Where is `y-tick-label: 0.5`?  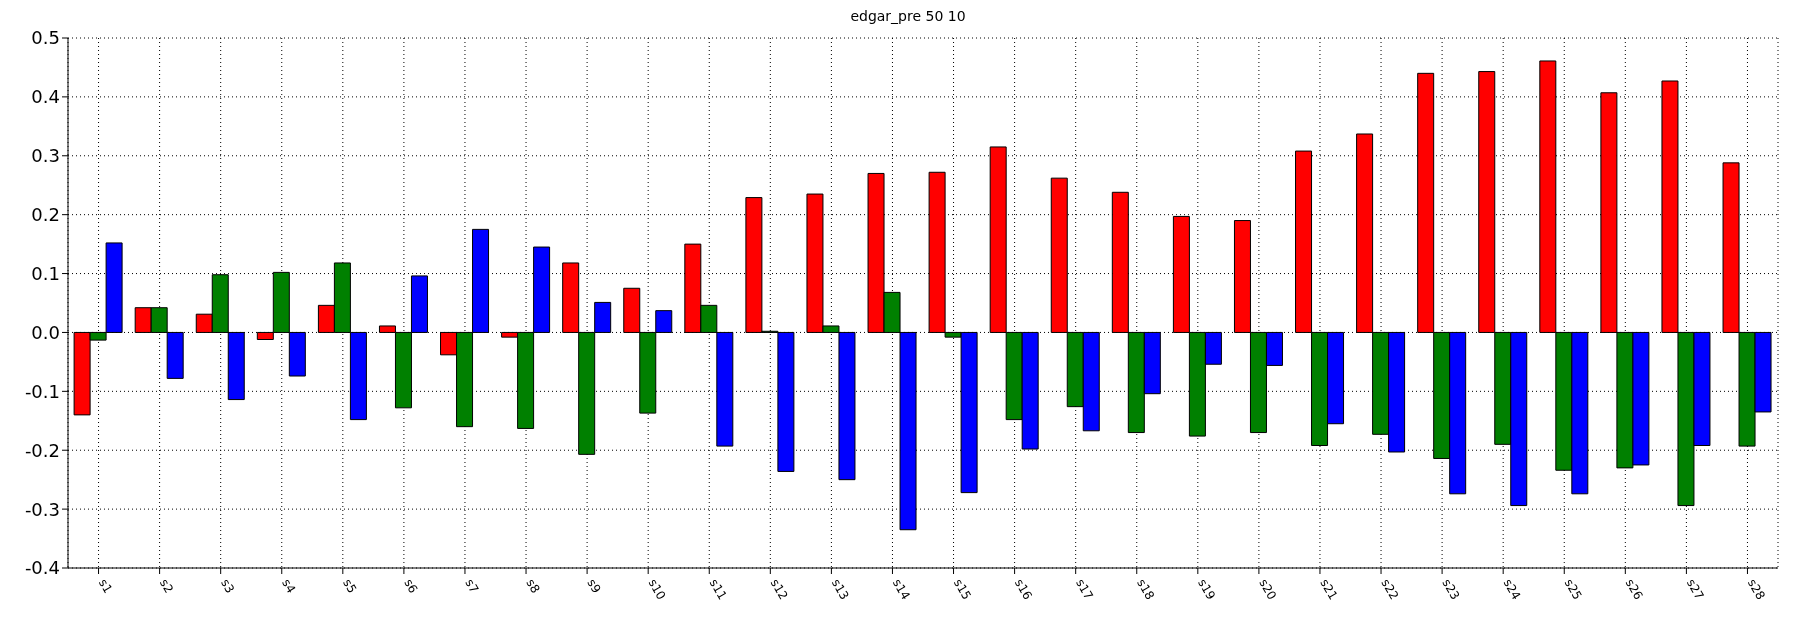
y-tick-label: 0.5 is located at coordinates (45, 38).